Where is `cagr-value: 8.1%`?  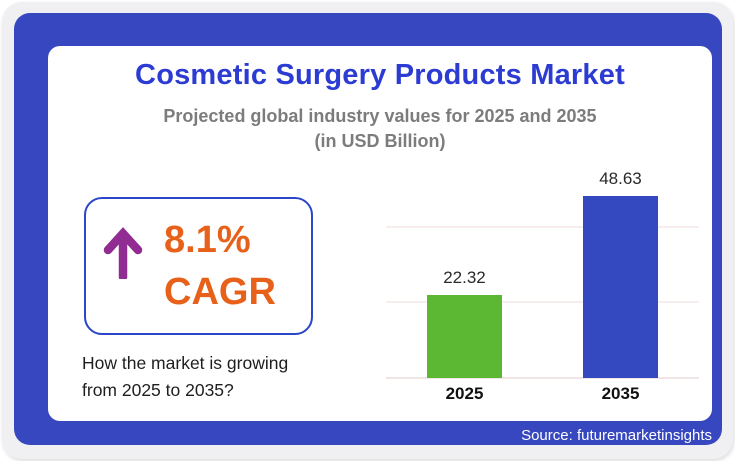 cagr-value: 8.1% is located at coordinates (207, 240).